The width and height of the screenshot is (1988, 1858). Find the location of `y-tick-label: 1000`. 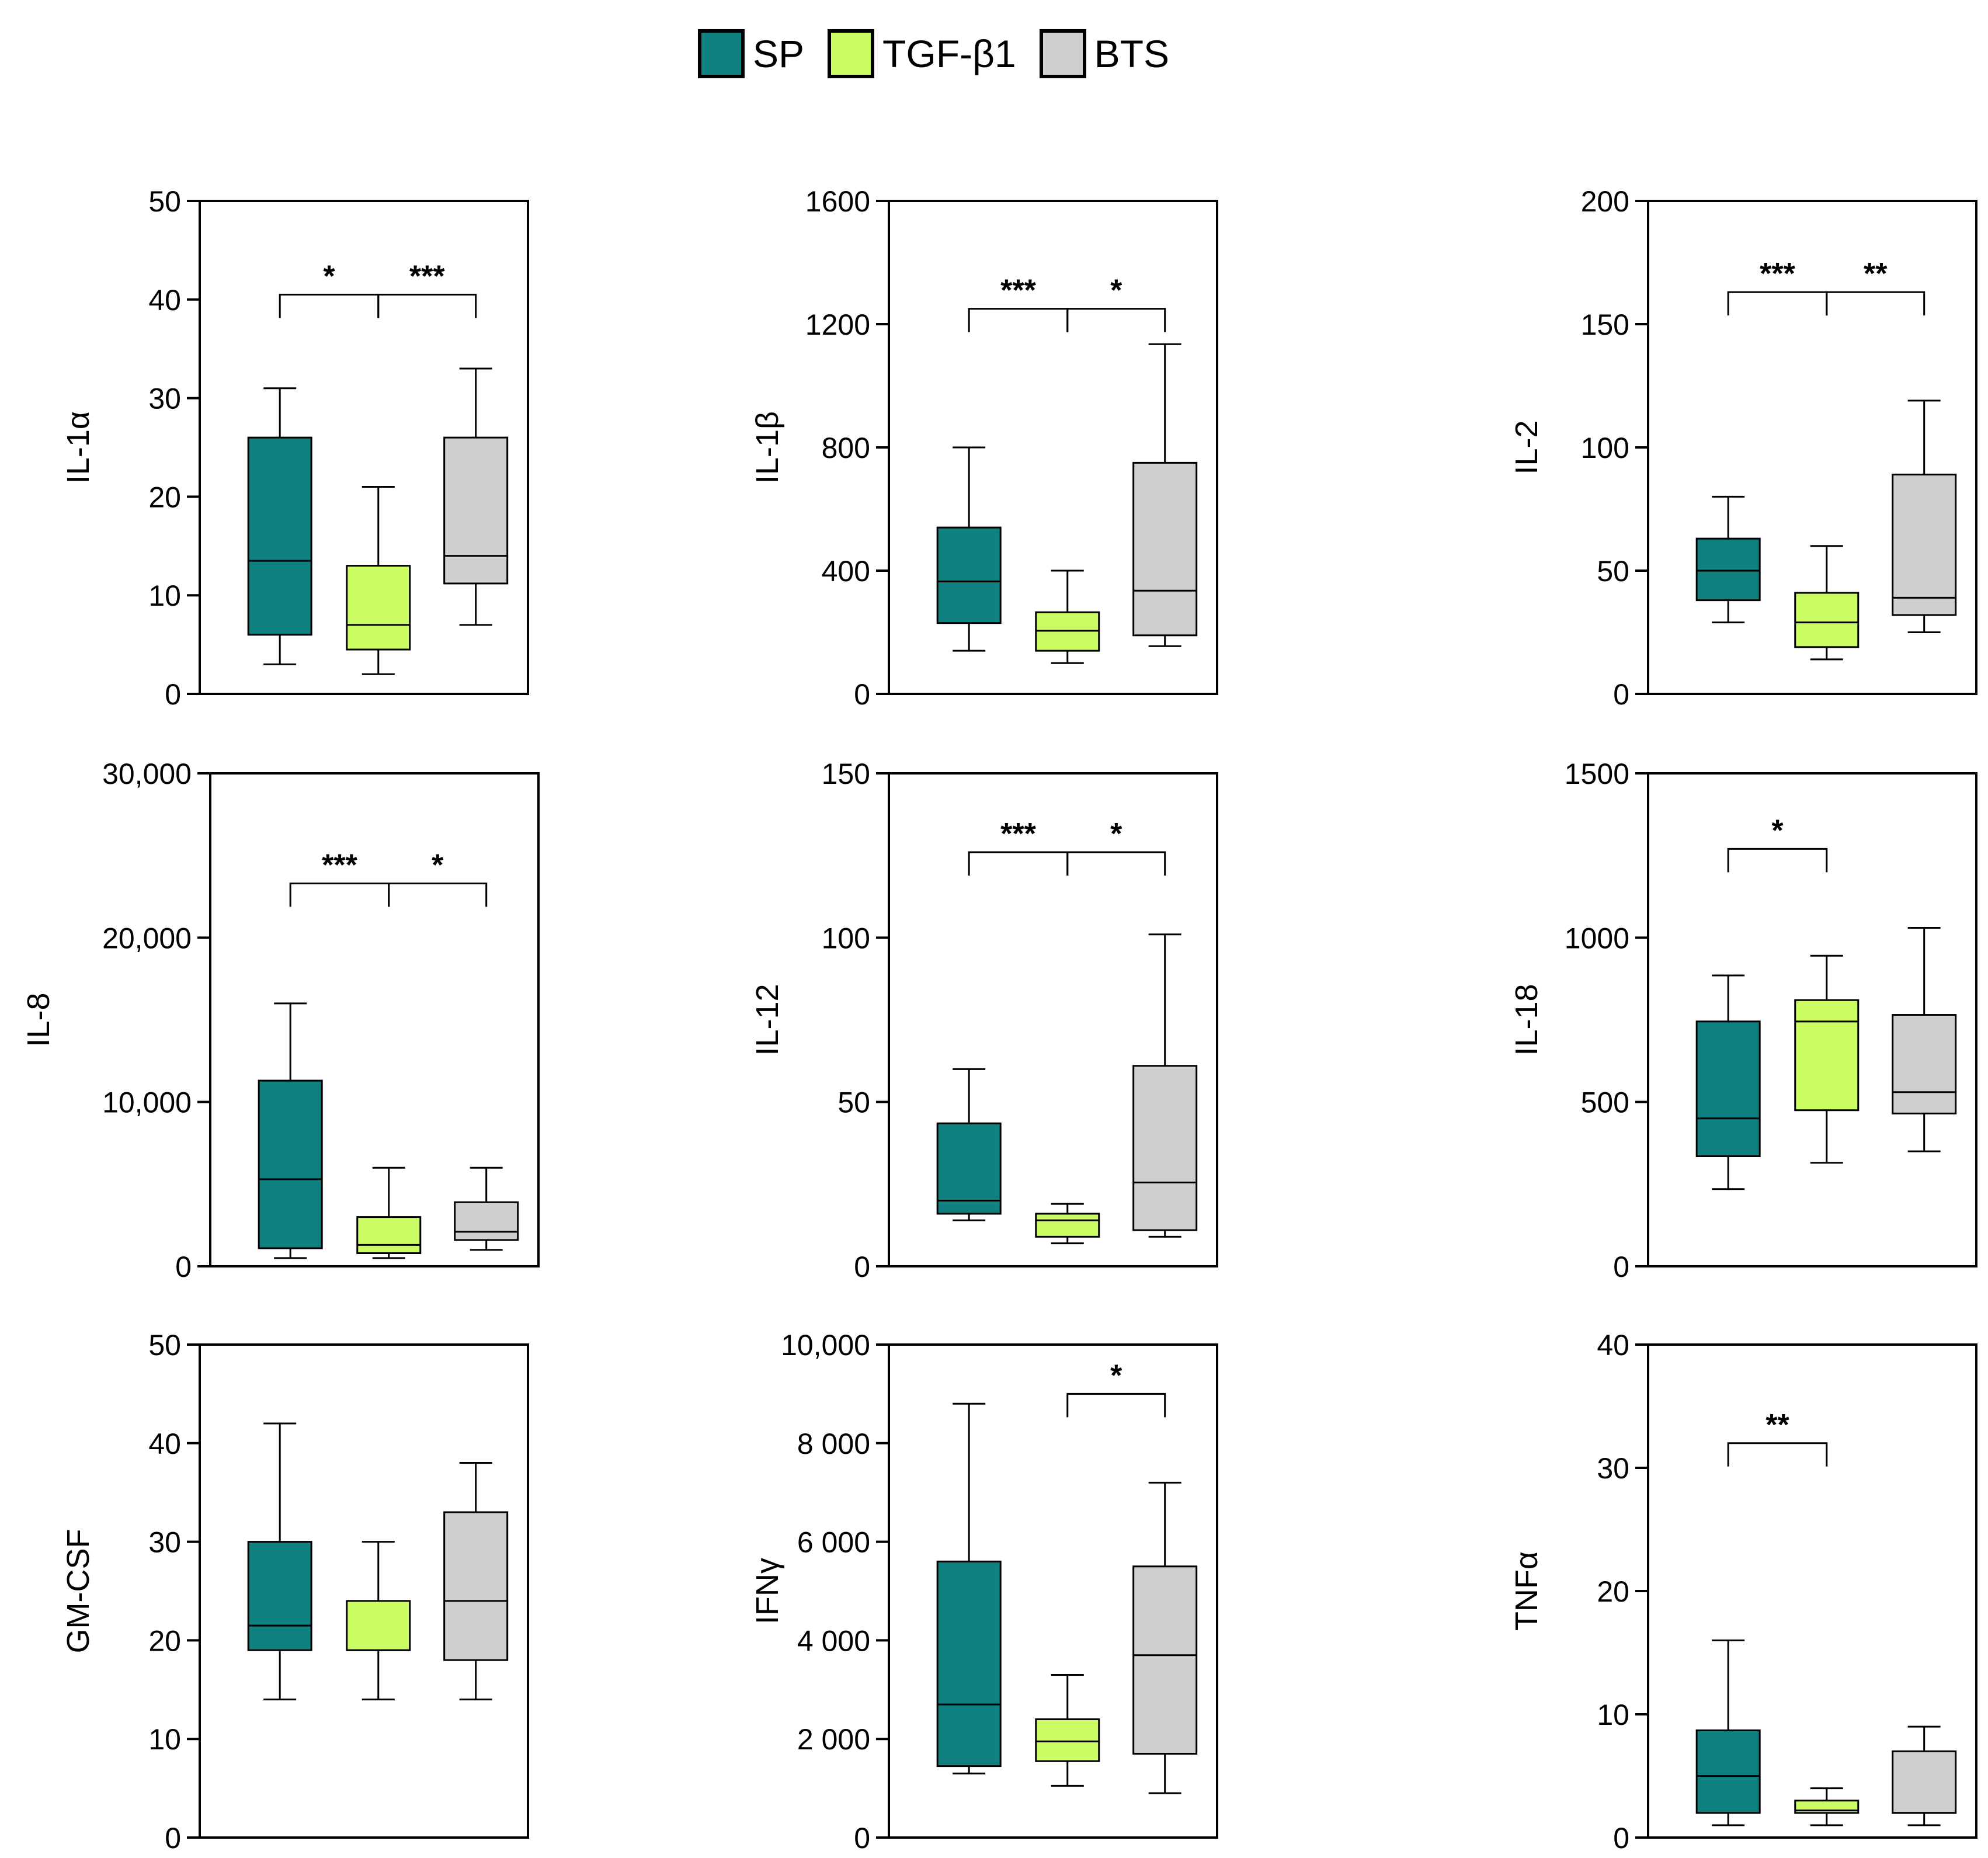

y-tick-label: 1000 is located at coordinates (1597, 938).